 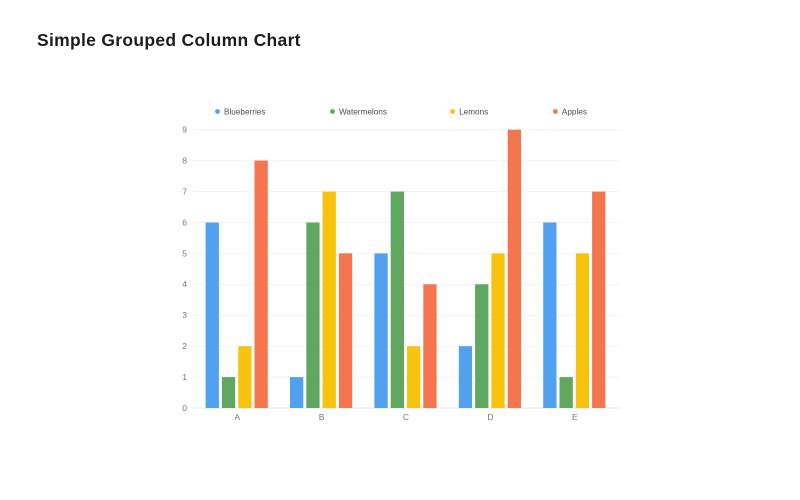 I want to click on svg-text: 2, so click(x=184, y=346).